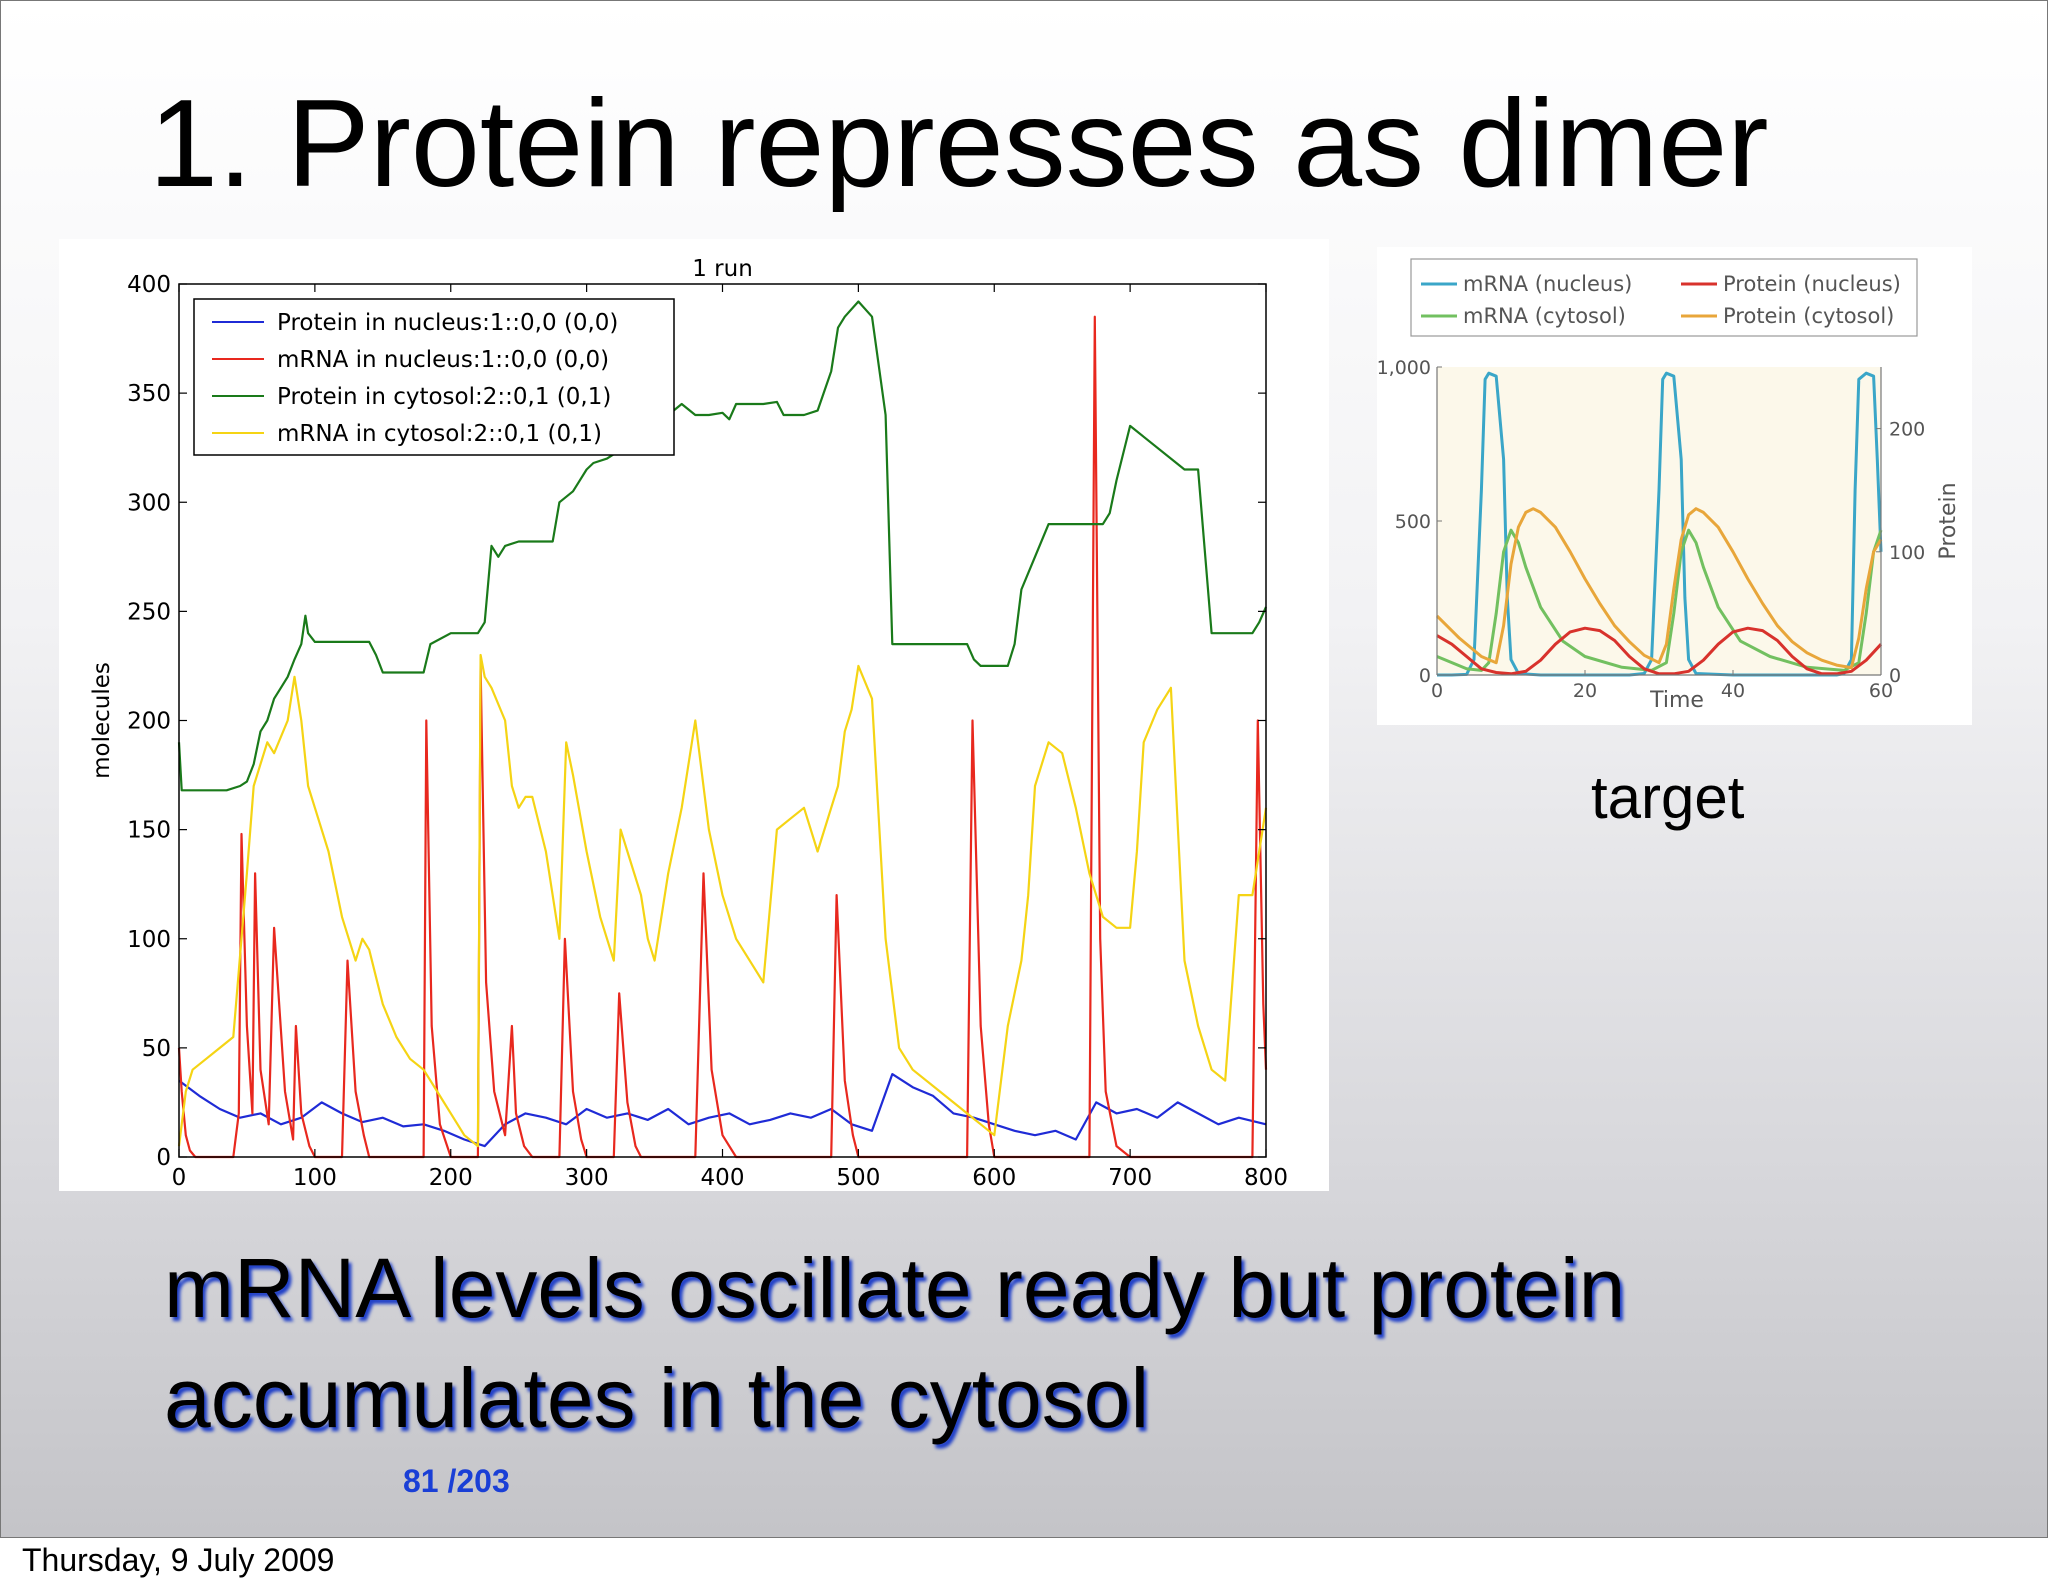 The image size is (2048, 1593). Describe the element at coordinates (149, 940) in the screenshot. I see `y-tick-label: 100` at that location.